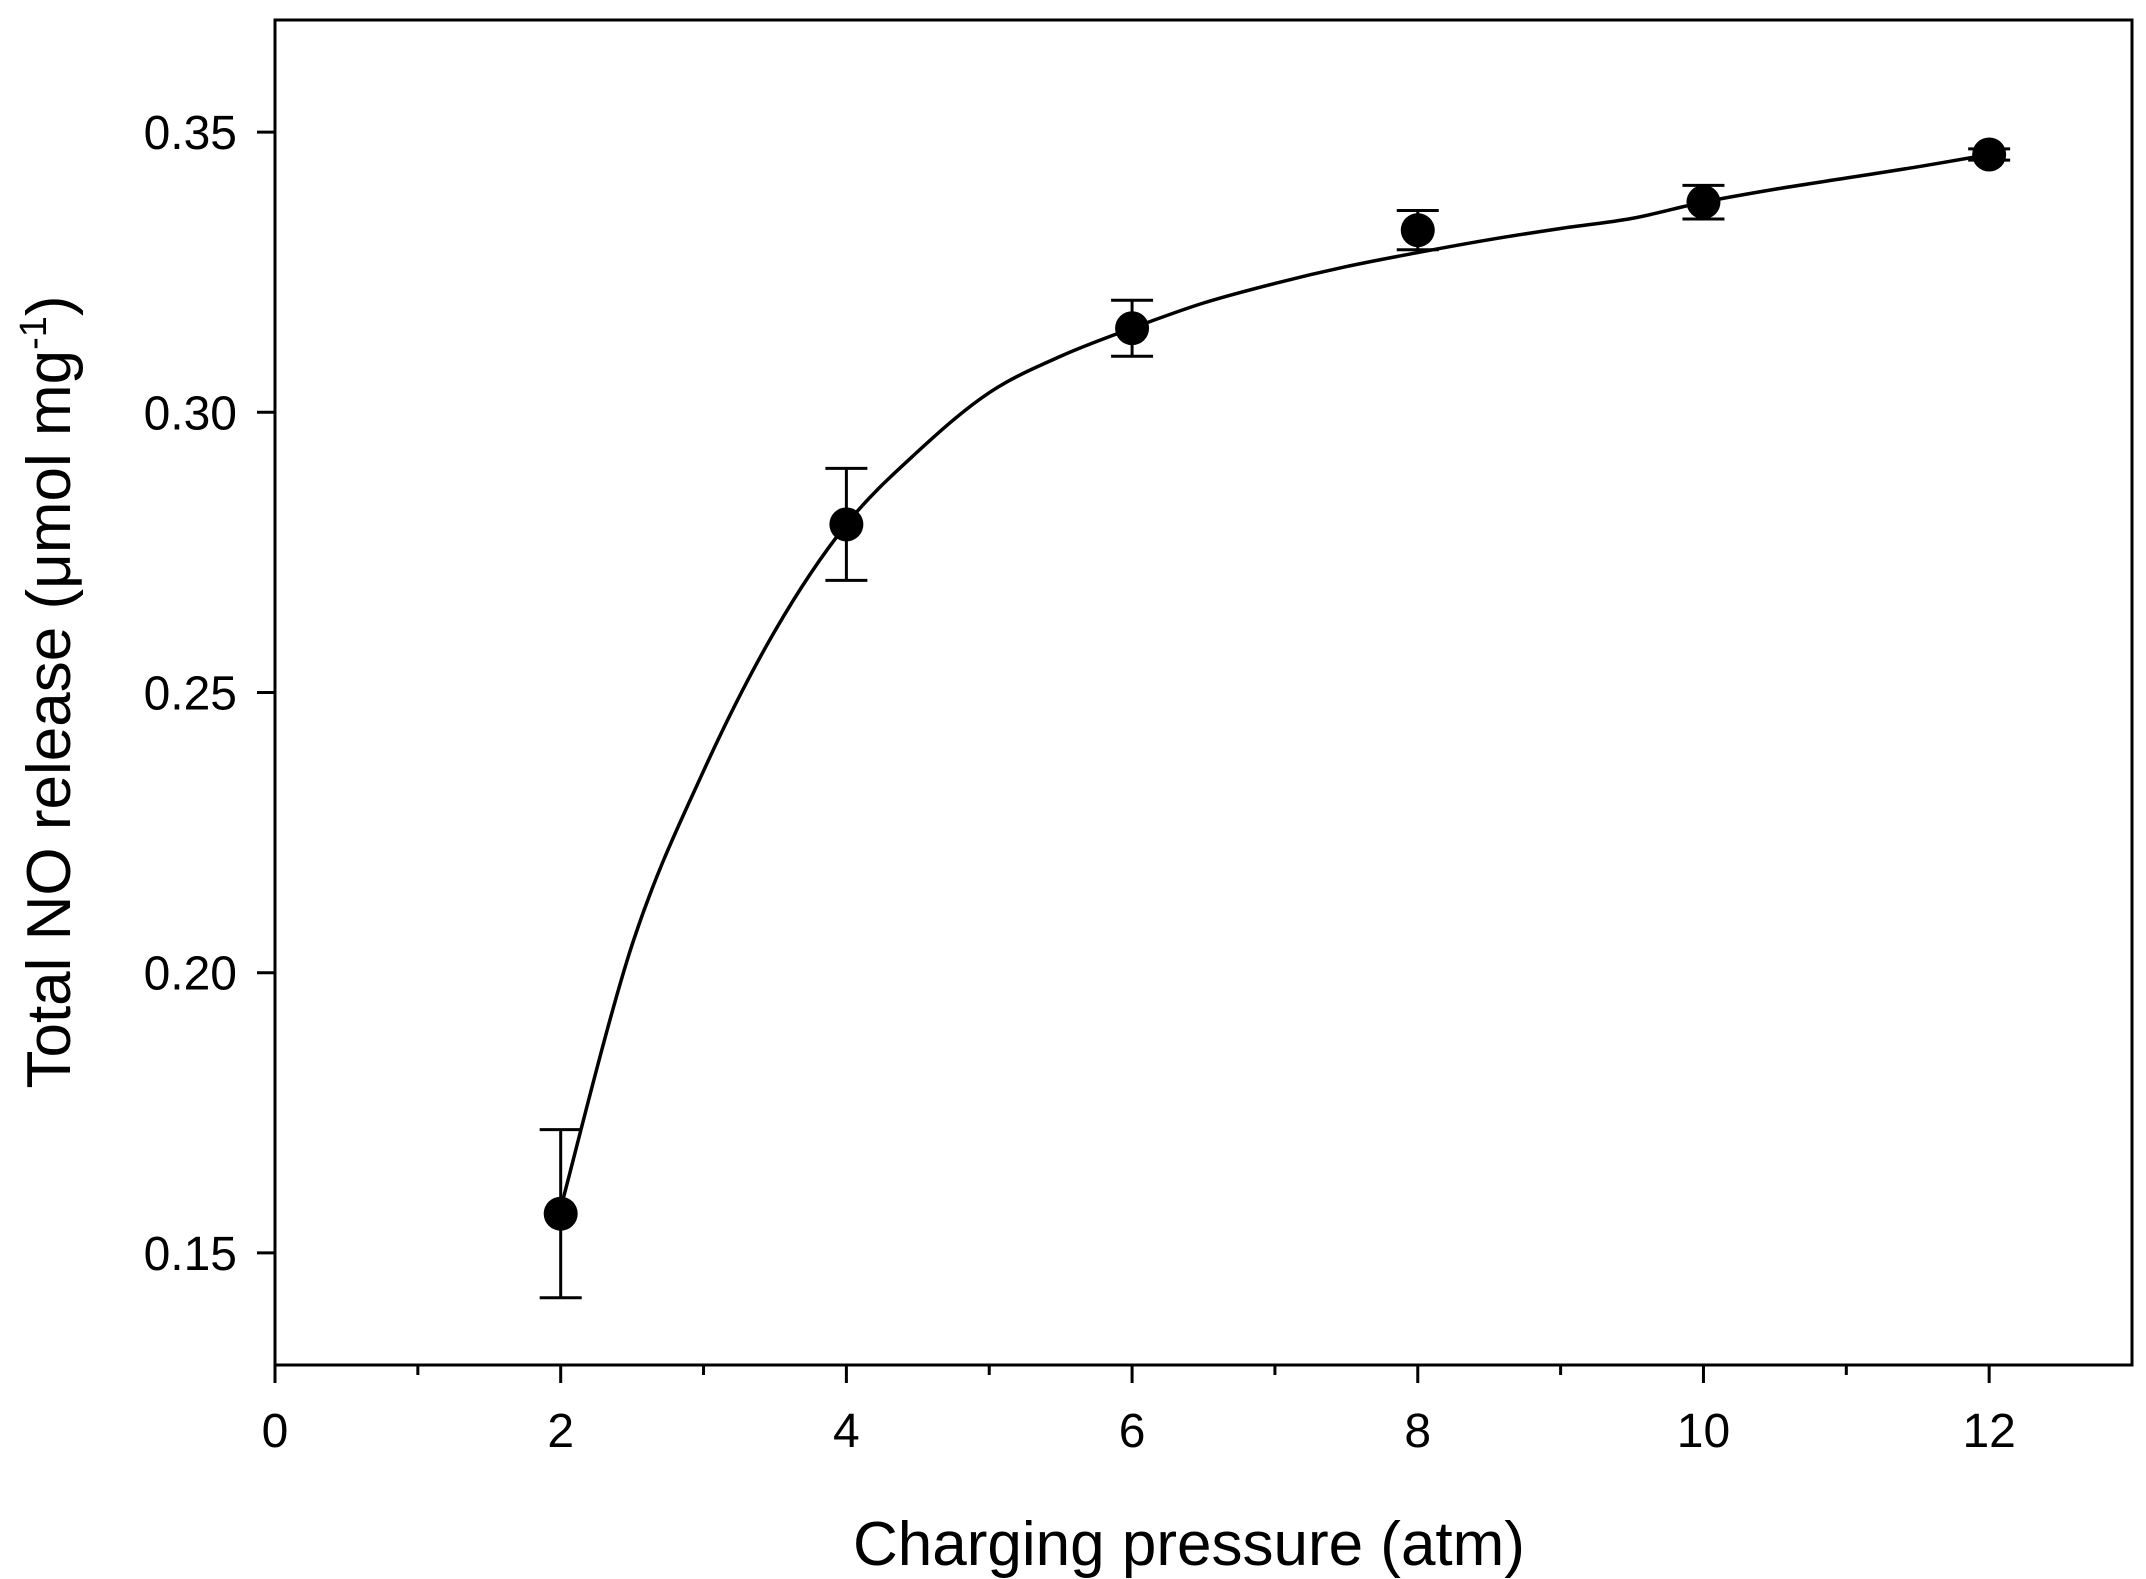 This screenshot has width=2146, height=1579. What do you see at coordinates (846, 1431) in the screenshot?
I see `x-tick-label: 4` at bounding box center [846, 1431].